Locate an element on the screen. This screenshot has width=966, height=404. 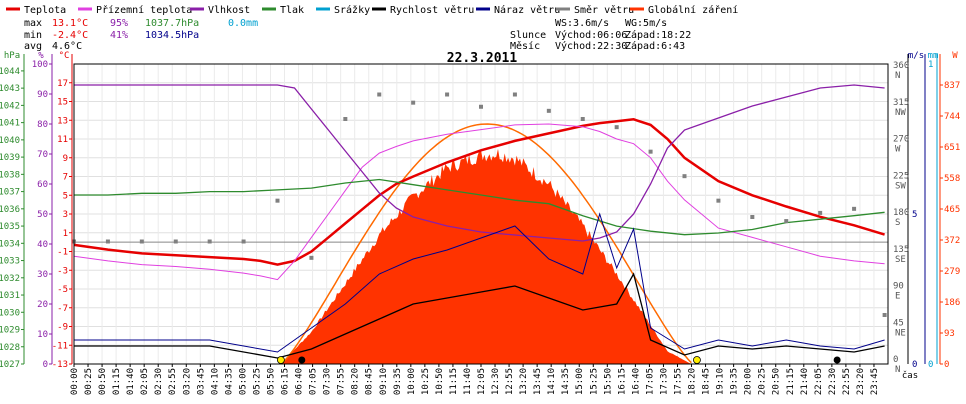
legend-label: Náraz větru is located at coordinates (527, 10).